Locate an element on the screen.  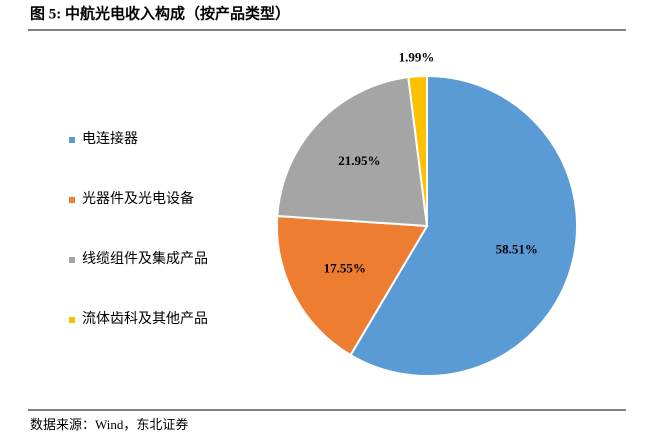
source: 数据来源：Wind，东北证券 is located at coordinates (109, 424).